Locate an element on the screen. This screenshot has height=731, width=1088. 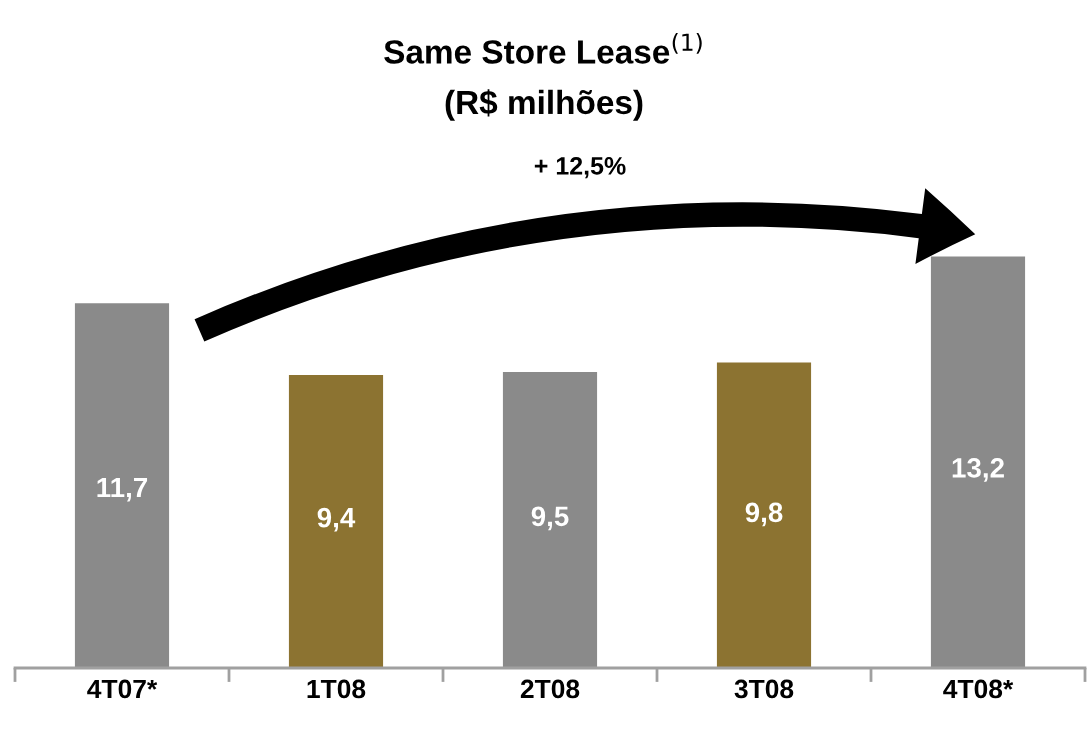
data-label: 13,2 is located at coordinates (978, 470).